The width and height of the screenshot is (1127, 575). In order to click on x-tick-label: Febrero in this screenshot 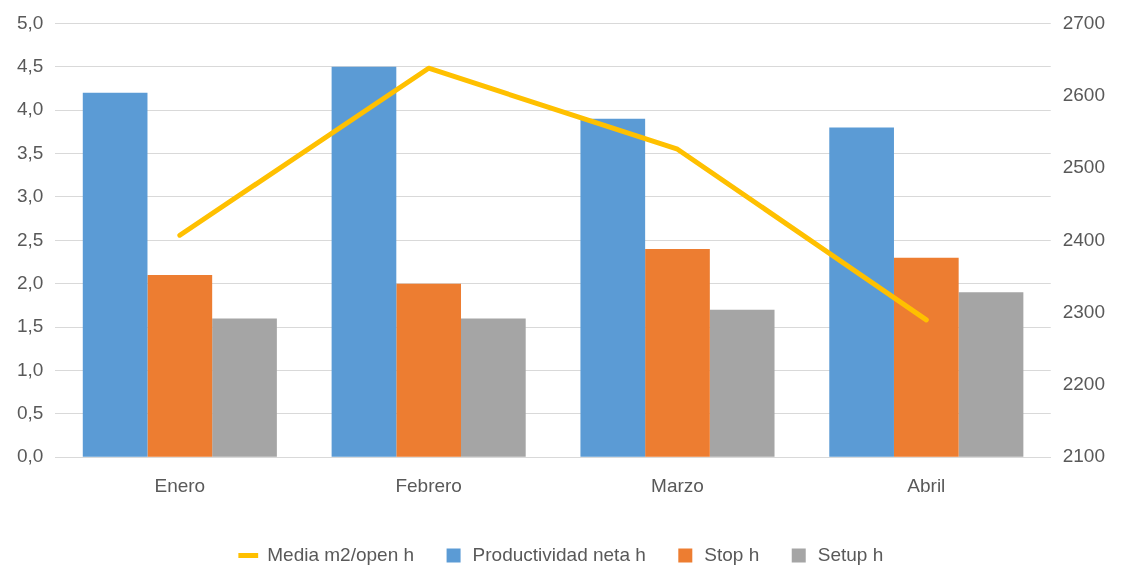, I will do `click(428, 485)`.